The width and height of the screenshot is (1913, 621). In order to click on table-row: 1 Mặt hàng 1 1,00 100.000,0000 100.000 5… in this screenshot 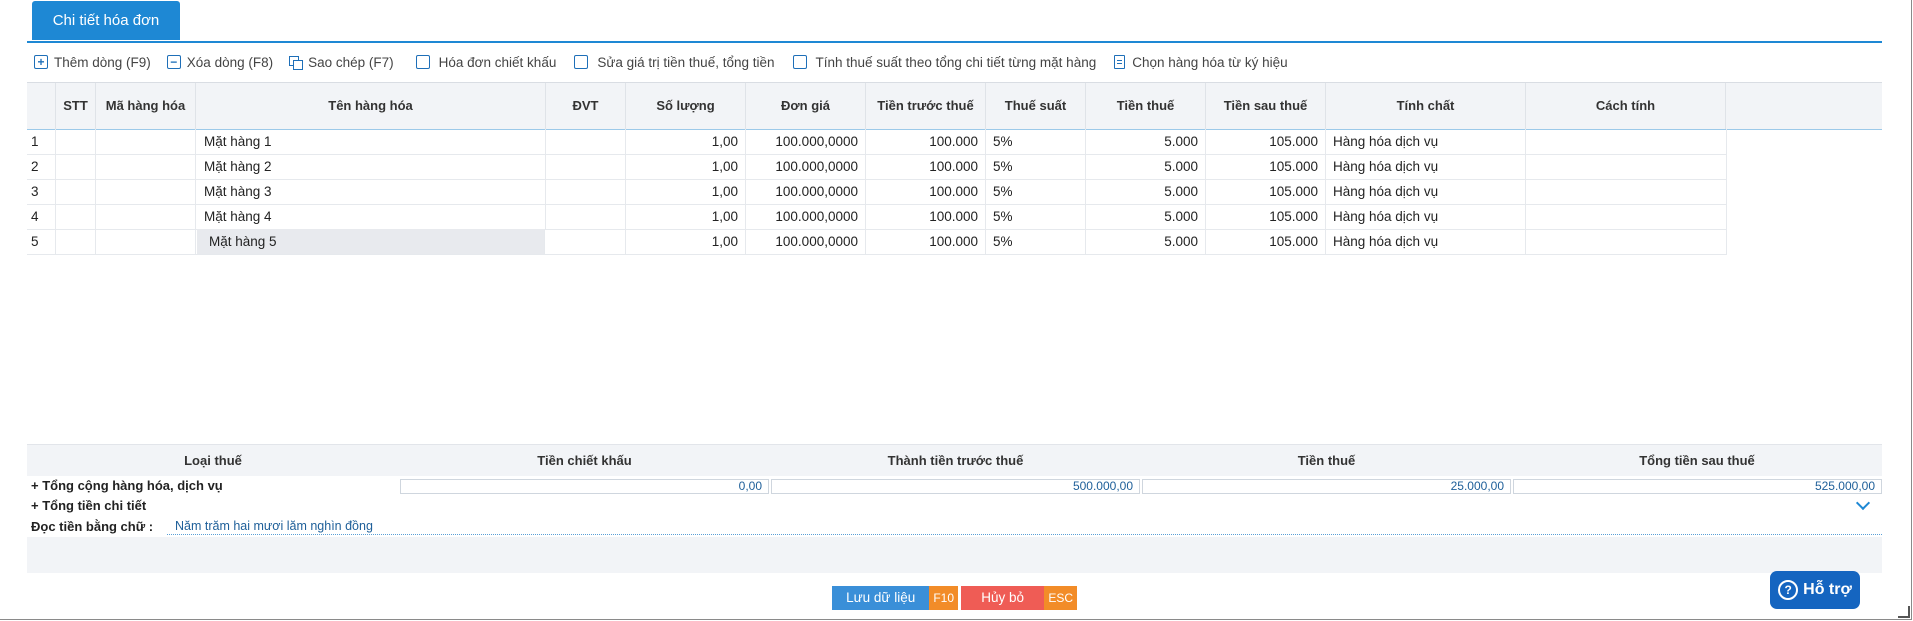, I will do `click(877, 142)`.